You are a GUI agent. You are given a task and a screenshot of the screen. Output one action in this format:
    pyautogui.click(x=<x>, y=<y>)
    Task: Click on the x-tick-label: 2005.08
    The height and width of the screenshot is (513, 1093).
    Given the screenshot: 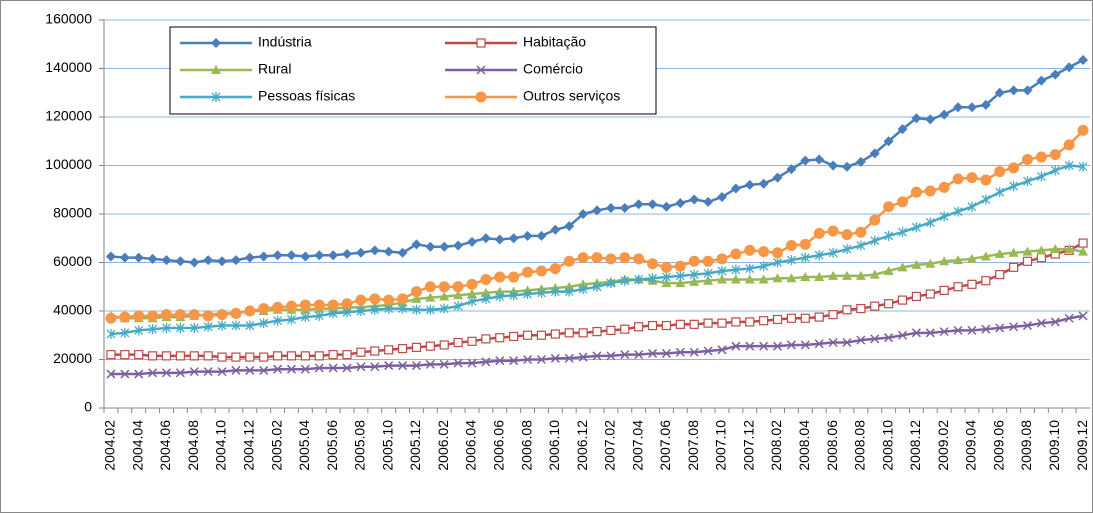 What is the action you would take?
    pyautogui.click(x=360, y=445)
    